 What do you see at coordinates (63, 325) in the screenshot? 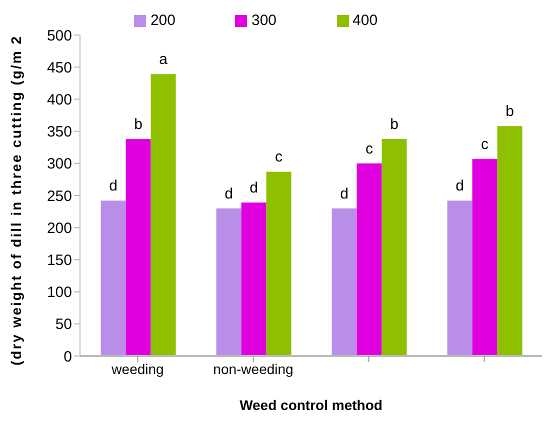
I see `y-tick-label: 50` at bounding box center [63, 325].